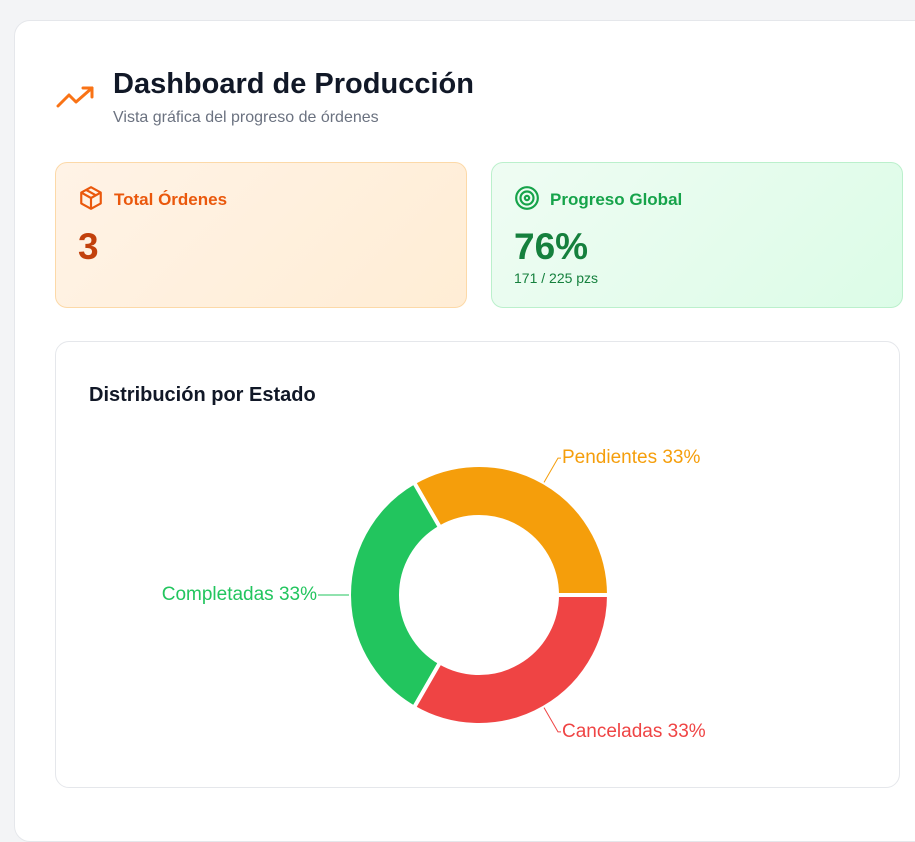  What do you see at coordinates (293, 84) in the screenshot?
I see `title: Dashboard de Producción` at bounding box center [293, 84].